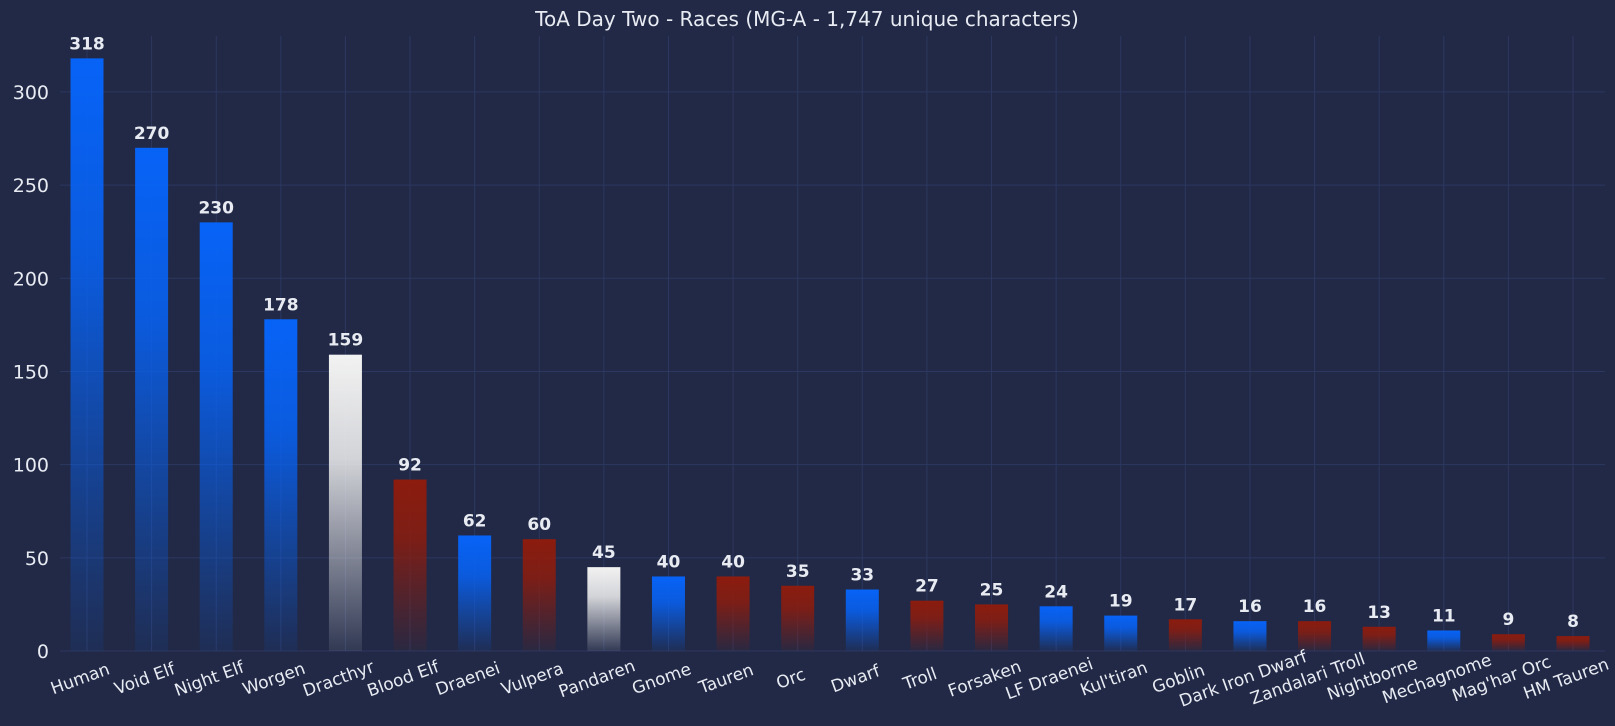  What do you see at coordinates (210, 679) in the screenshot?
I see `x-tick-label: Night Elf` at bounding box center [210, 679].